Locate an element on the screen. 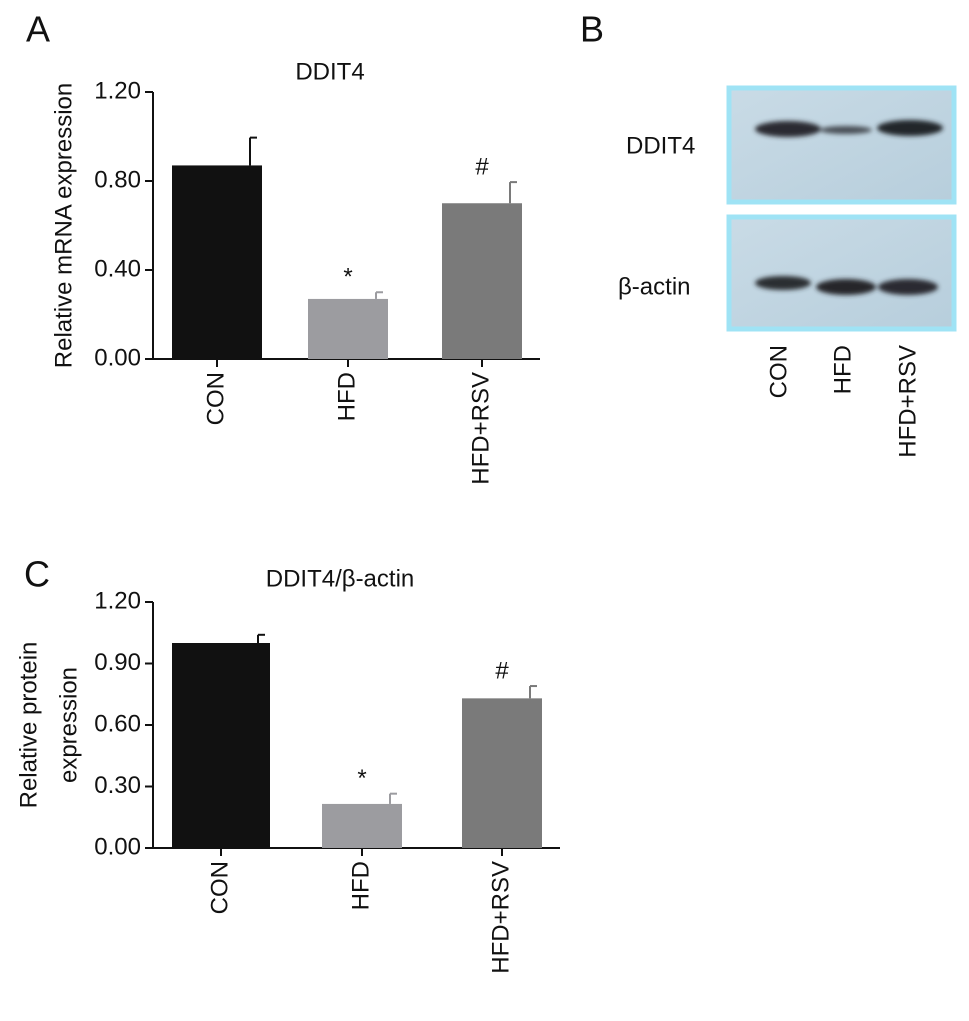 The height and width of the screenshot is (1021, 969). panel-letter: C is located at coordinates (37, 574).